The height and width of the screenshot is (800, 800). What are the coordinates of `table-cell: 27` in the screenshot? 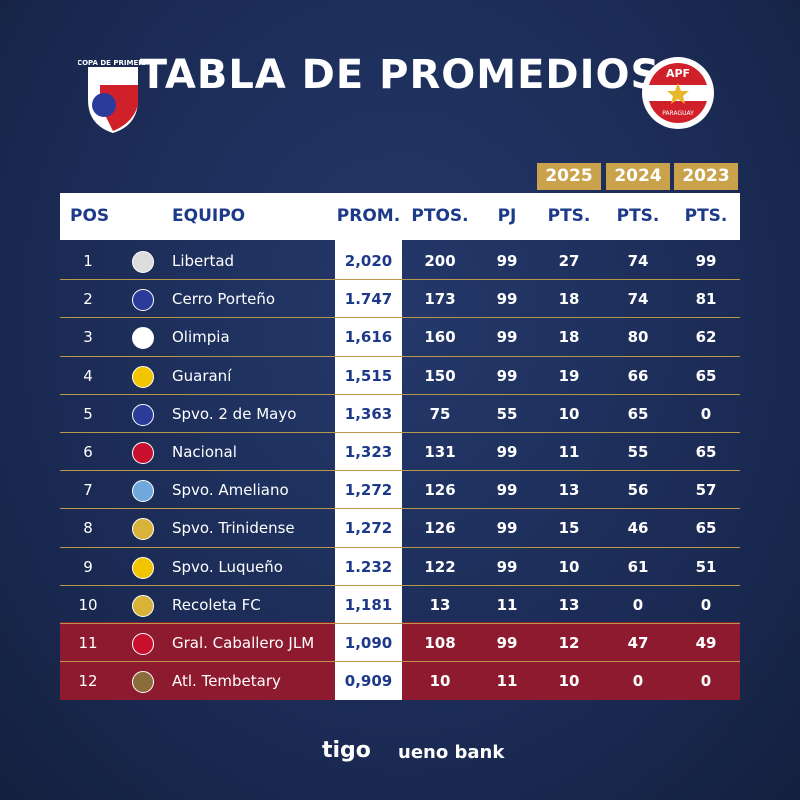 It's located at (569, 261).